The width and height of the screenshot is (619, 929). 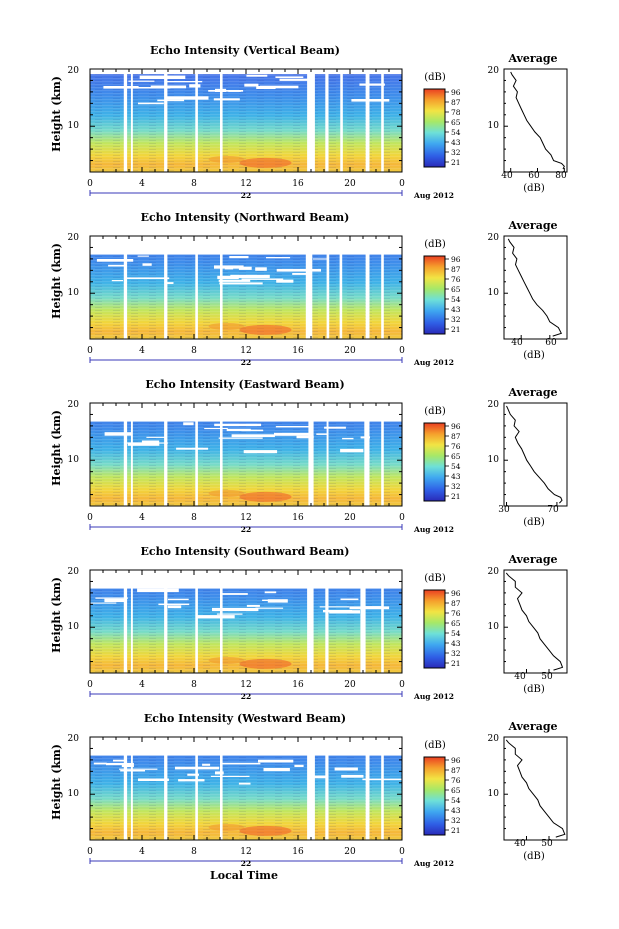 What do you see at coordinates (553, 510) in the screenshot?
I see `profile-x-tick-1: 70` at bounding box center [553, 510].